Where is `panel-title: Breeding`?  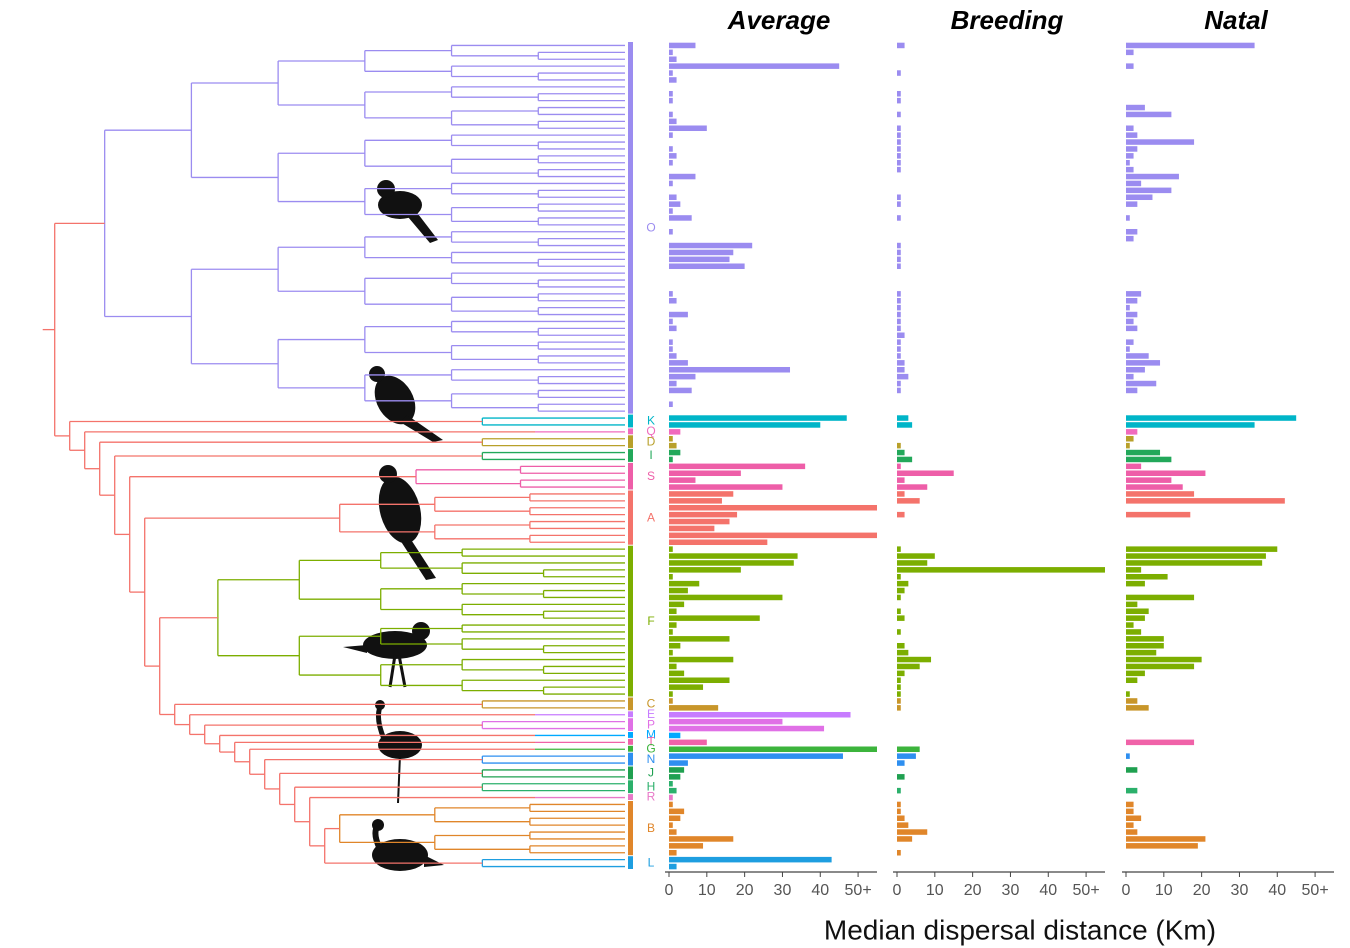
panel-title: Breeding is located at coordinates (1007, 20).